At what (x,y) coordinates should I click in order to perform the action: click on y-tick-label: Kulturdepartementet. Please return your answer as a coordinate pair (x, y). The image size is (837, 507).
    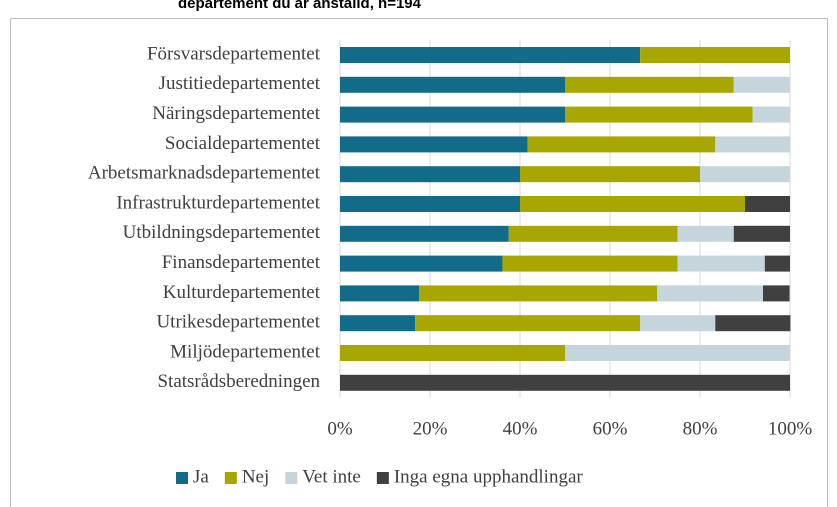
    Looking at the image, I should click on (242, 292).